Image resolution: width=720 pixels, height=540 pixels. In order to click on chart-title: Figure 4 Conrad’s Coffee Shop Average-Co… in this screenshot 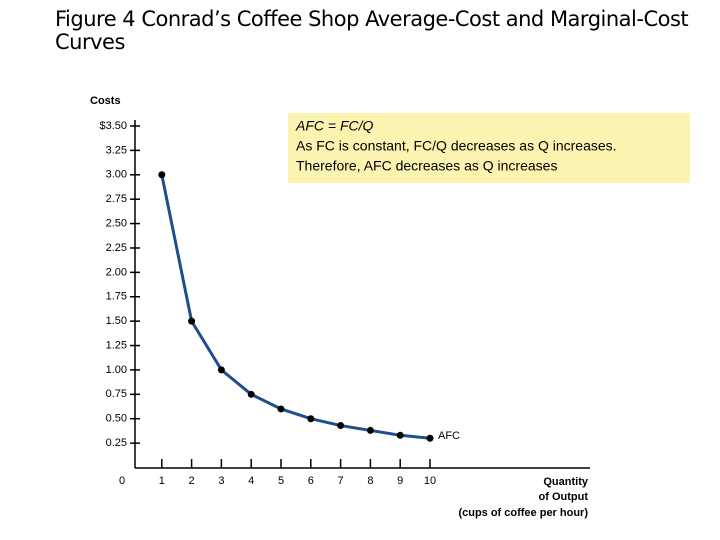, I will do `click(372, 30)`.